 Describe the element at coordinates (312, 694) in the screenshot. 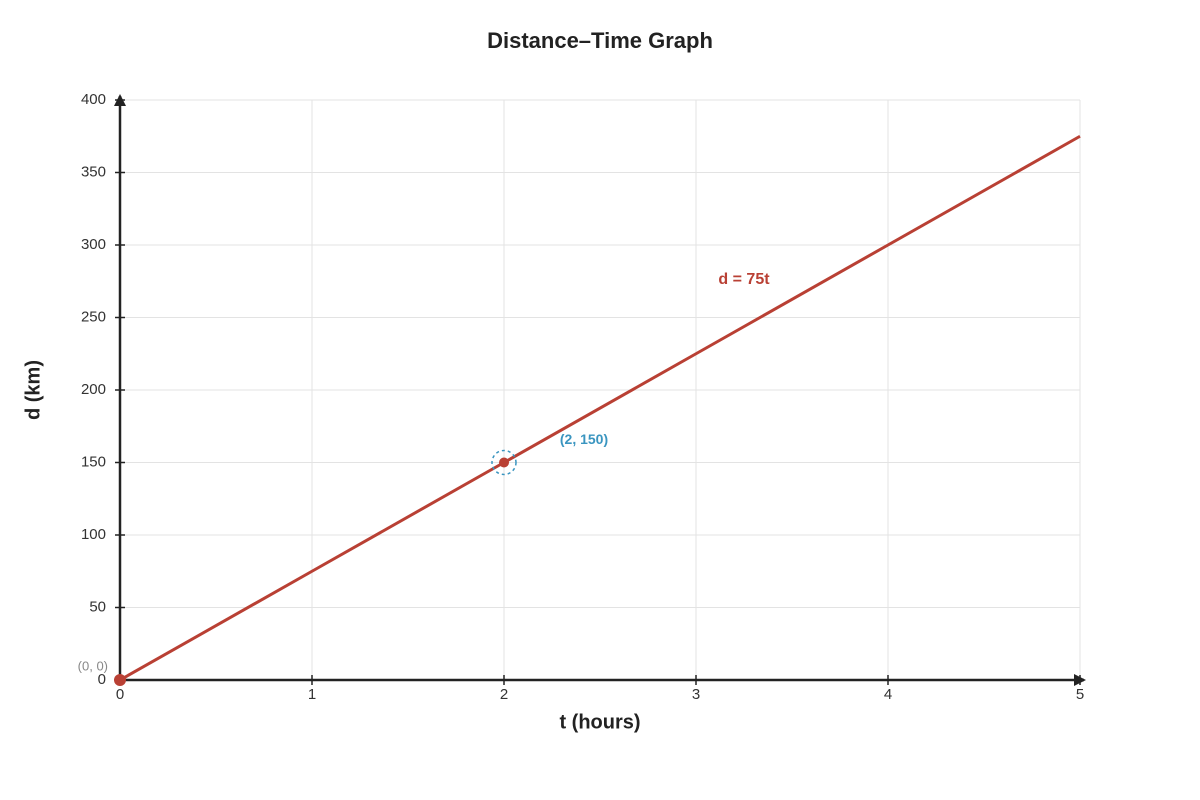

I see `x-tick-label: 1` at that location.